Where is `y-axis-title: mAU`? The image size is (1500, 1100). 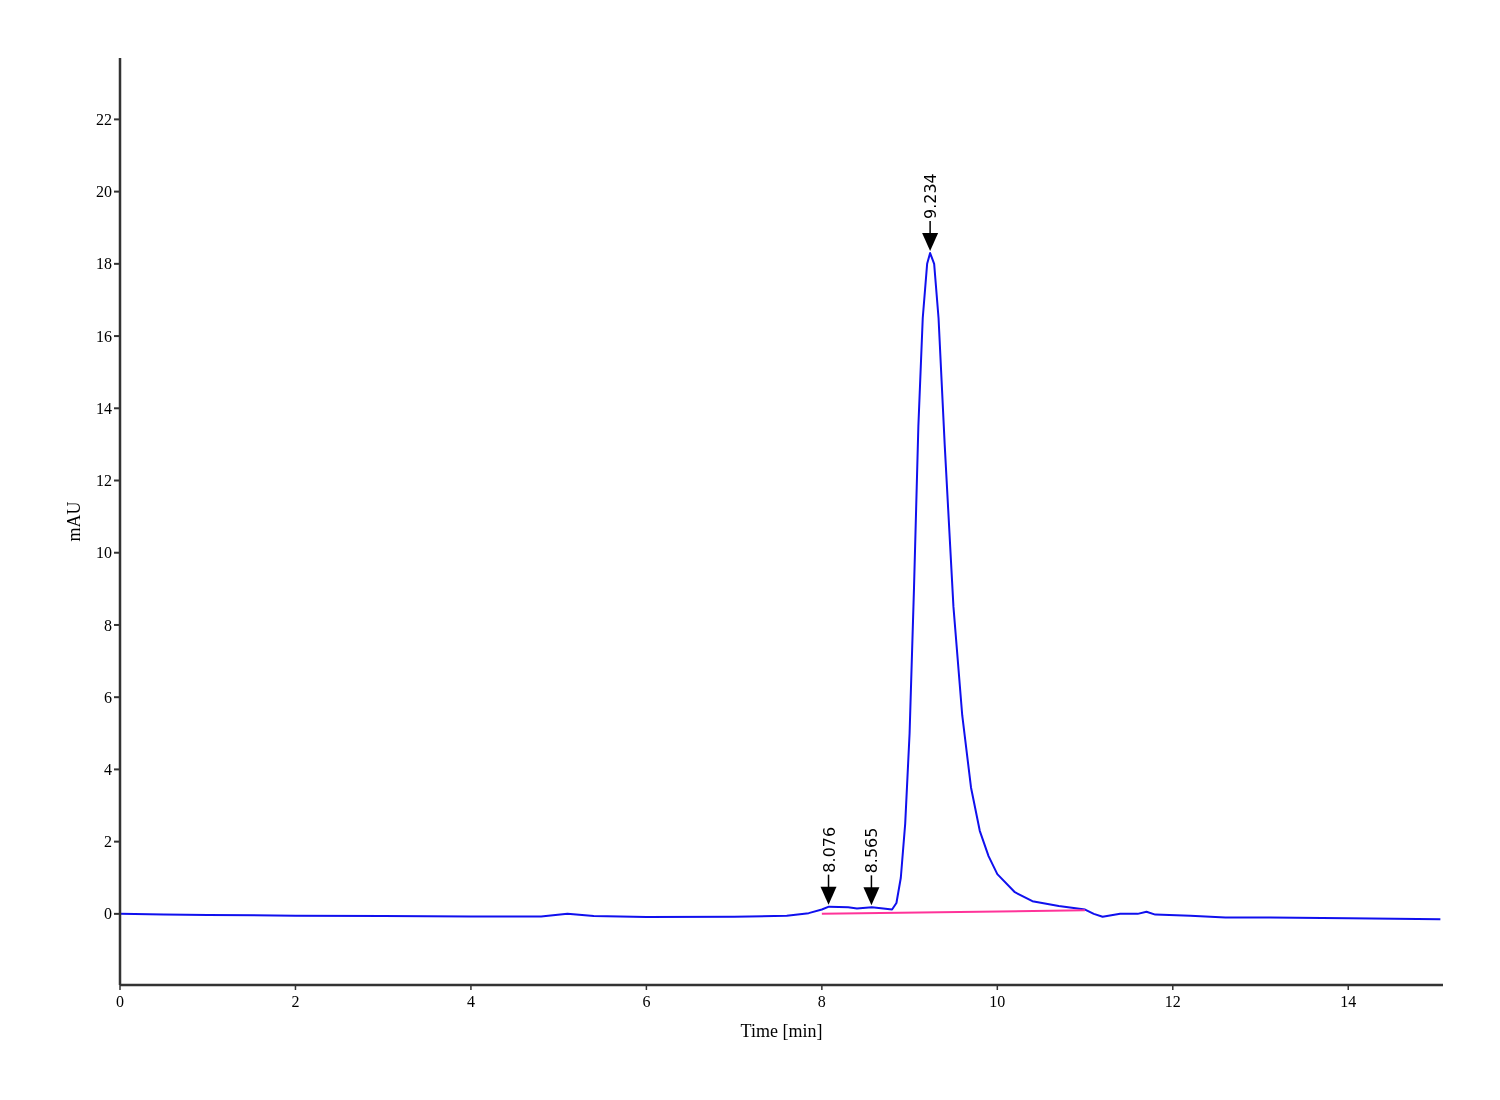 y-axis-title: mAU is located at coordinates (74, 521).